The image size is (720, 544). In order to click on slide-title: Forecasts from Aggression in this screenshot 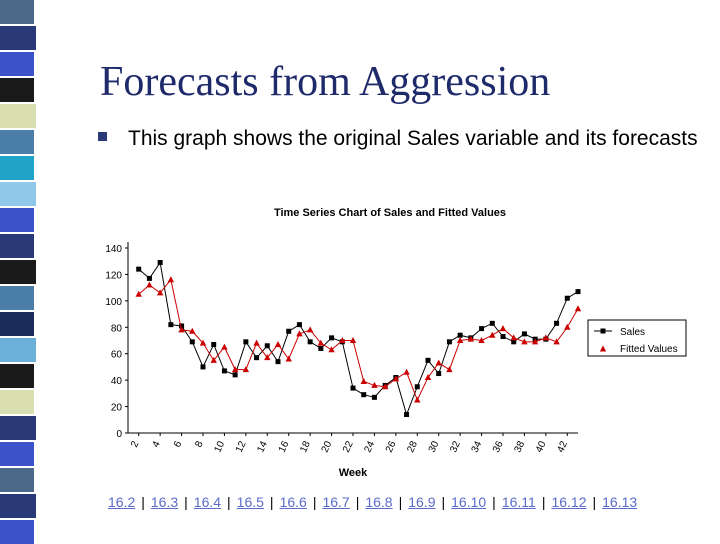, I will do `click(325, 82)`.